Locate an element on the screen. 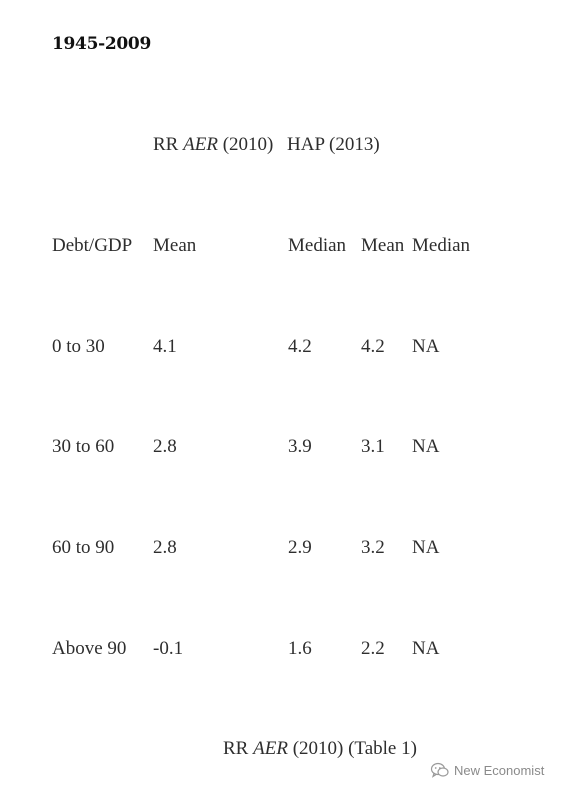 This screenshot has width=575, height=795. row-range: Above 90 is located at coordinates (89, 648).